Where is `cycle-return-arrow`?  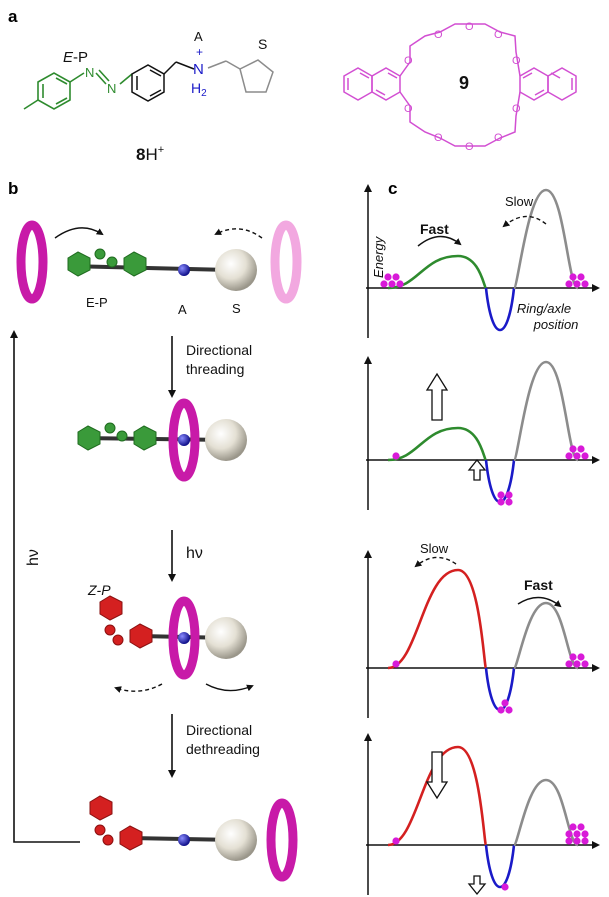 cycle-return-arrow is located at coordinates (45, 586).